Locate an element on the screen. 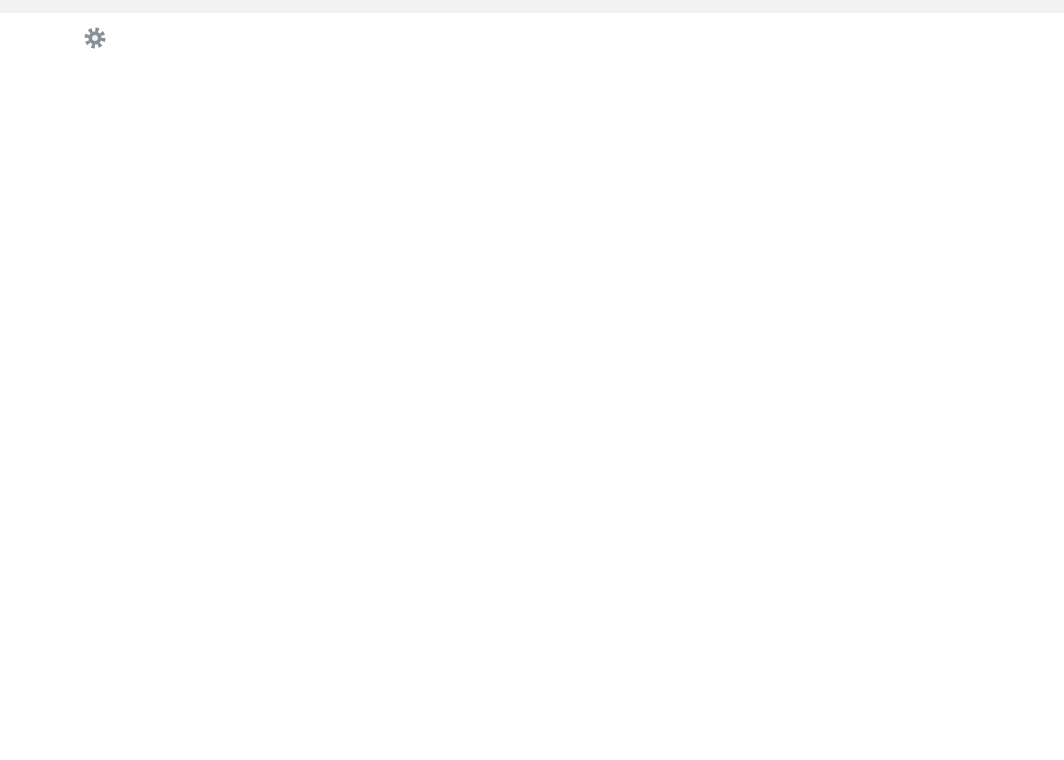 Image resolution: width=1064 pixels, height=760 pixels. gear-hole is located at coordinates (95, 38).